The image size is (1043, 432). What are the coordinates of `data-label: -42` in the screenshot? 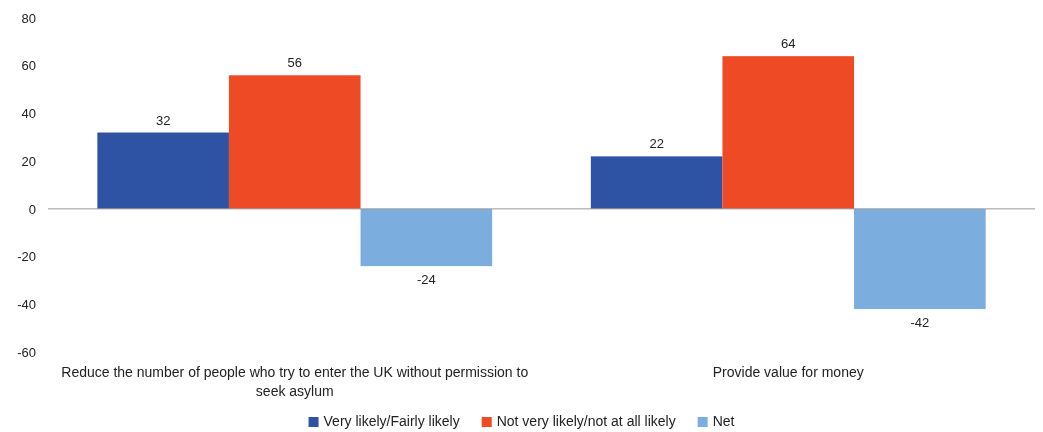 It's located at (920, 323).